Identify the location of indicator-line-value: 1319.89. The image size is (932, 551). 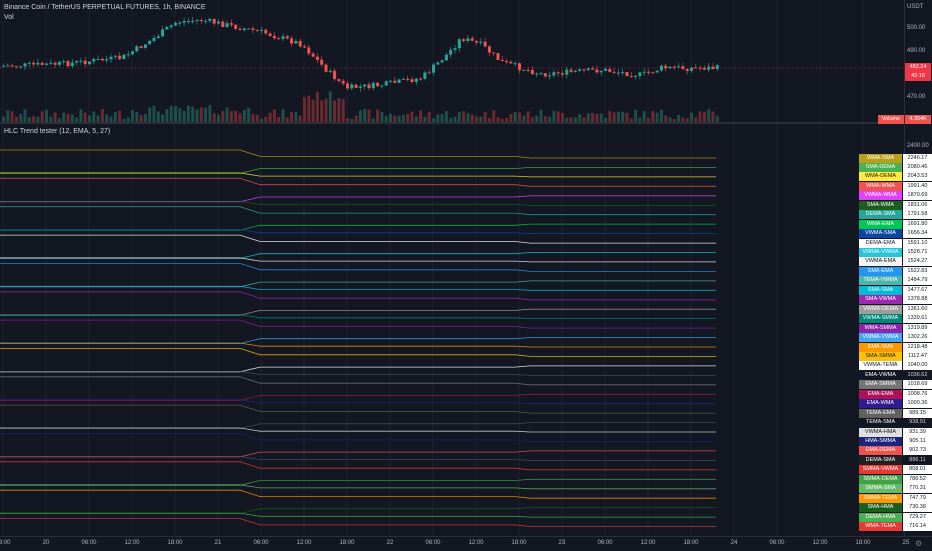
(917, 328).